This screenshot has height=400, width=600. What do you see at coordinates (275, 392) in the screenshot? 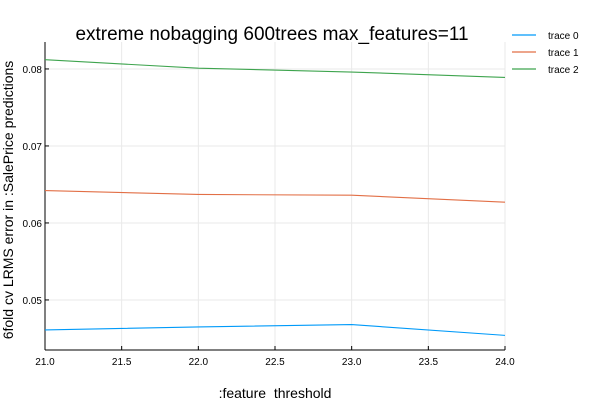
I see `x-axis-label: :feature_threshold` at bounding box center [275, 392].